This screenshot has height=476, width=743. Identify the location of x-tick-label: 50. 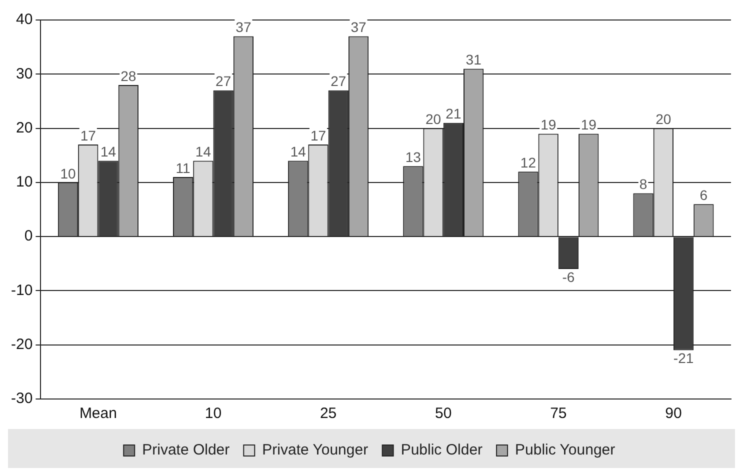
(443, 413).